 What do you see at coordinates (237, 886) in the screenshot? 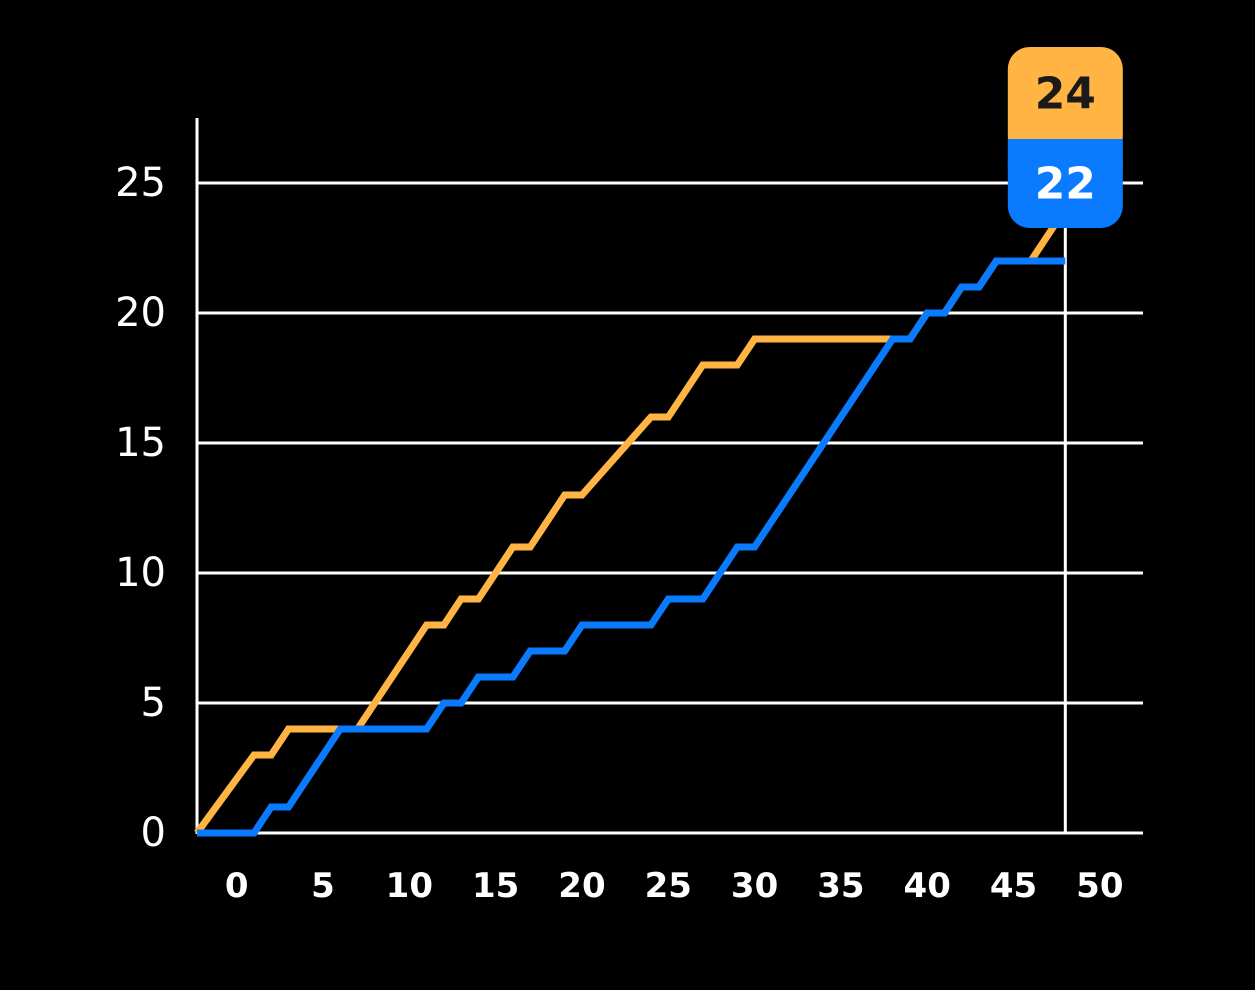
I see `x-tick-label: 0` at bounding box center [237, 886].